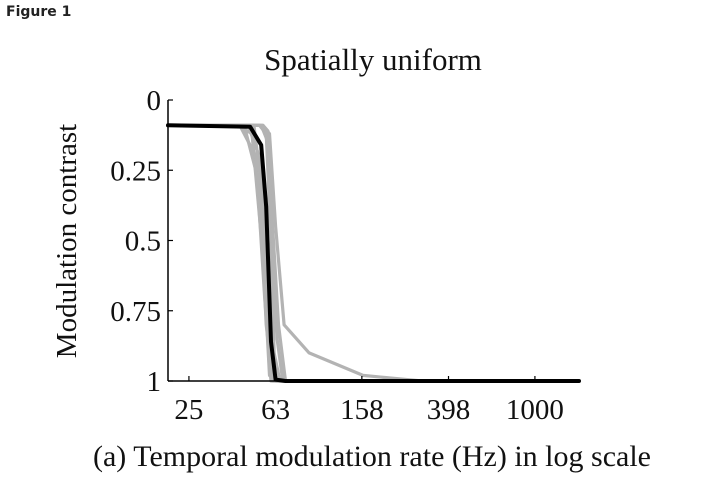  I want to click on y-tick-label: 0, so click(154, 101).